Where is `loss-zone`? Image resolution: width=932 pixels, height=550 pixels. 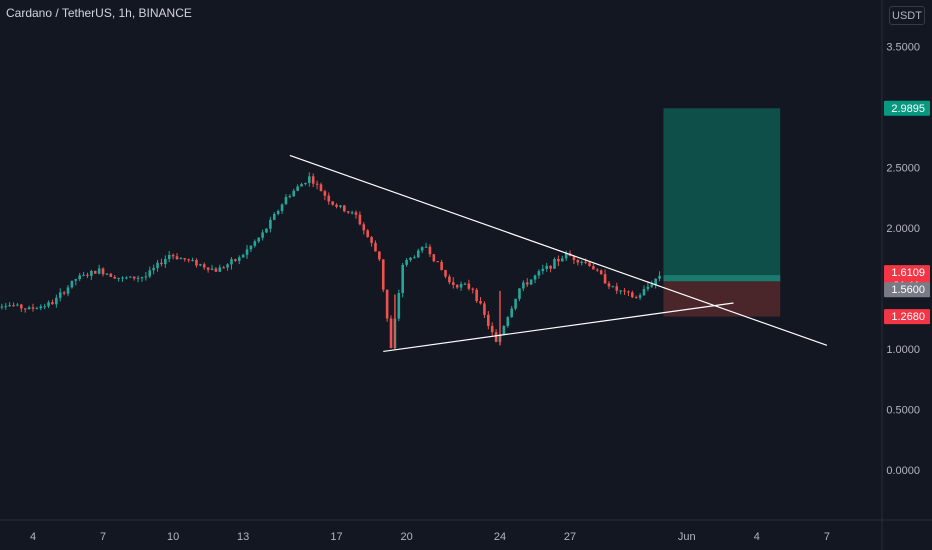
loss-zone is located at coordinates (722, 299).